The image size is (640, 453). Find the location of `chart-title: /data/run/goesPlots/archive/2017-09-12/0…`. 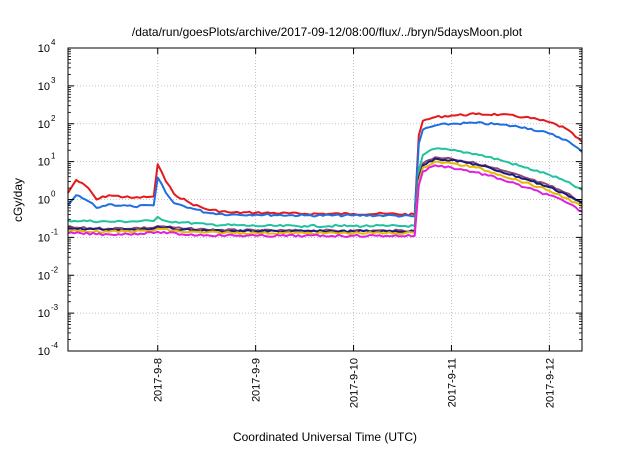

chart-title: /data/run/goesPlots/archive/2017-09-12/0… is located at coordinates (327, 32).